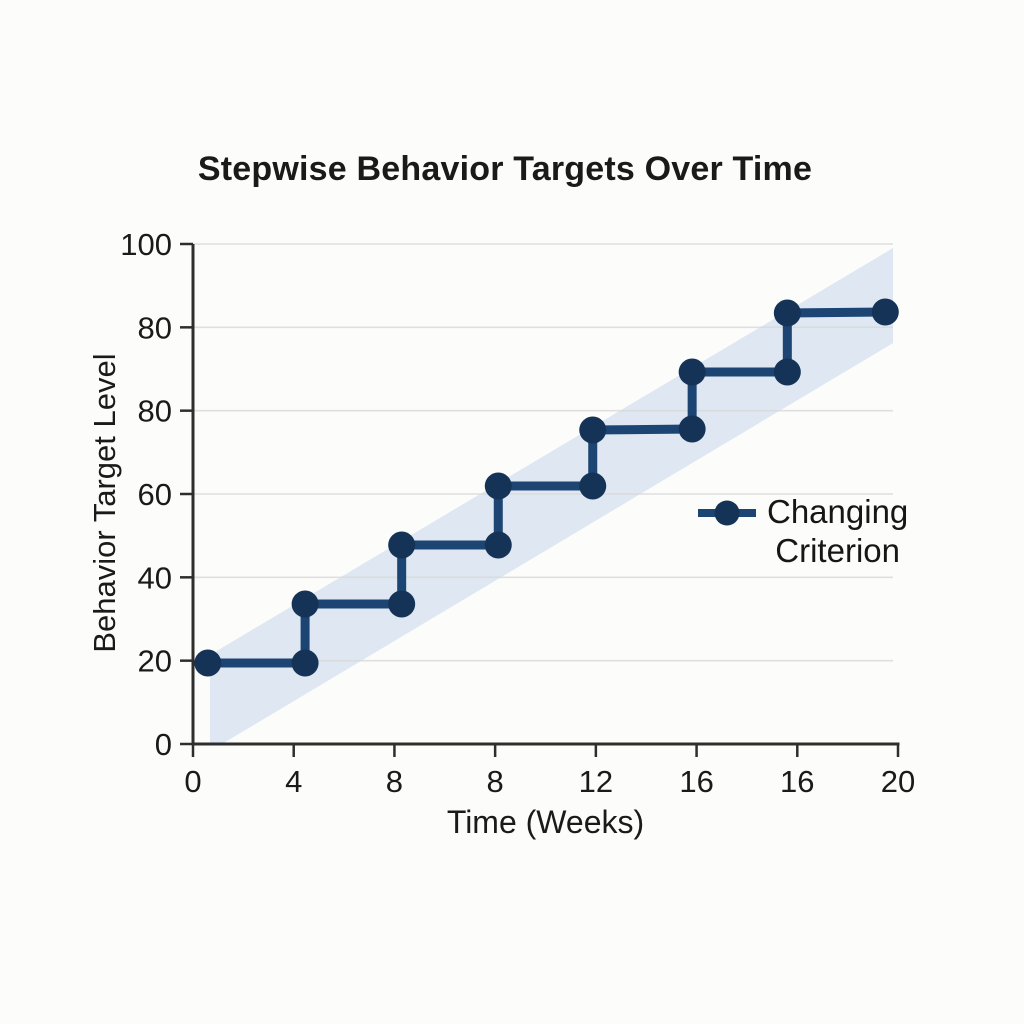 Image resolution: width=1024 pixels, height=1024 pixels. What do you see at coordinates (155, 577) in the screenshot?
I see `svg-text: 40` at bounding box center [155, 577].